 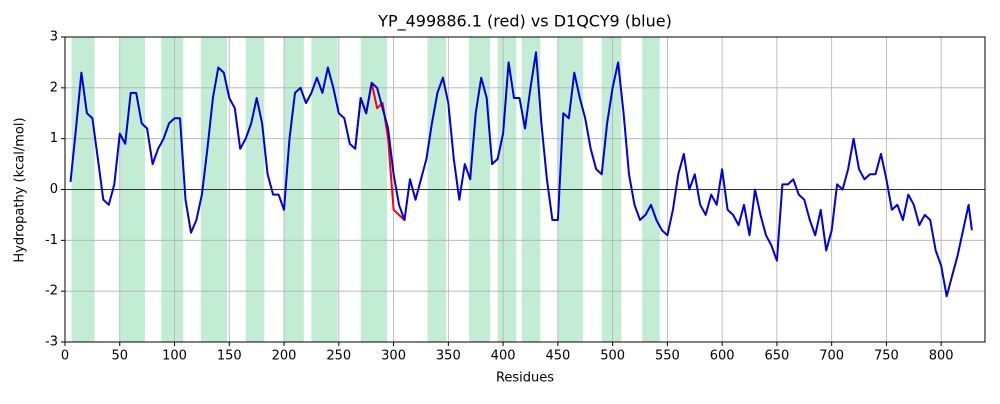 What do you see at coordinates (119, 356) in the screenshot?
I see `x-tick-label: 50` at bounding box center [119, 356].